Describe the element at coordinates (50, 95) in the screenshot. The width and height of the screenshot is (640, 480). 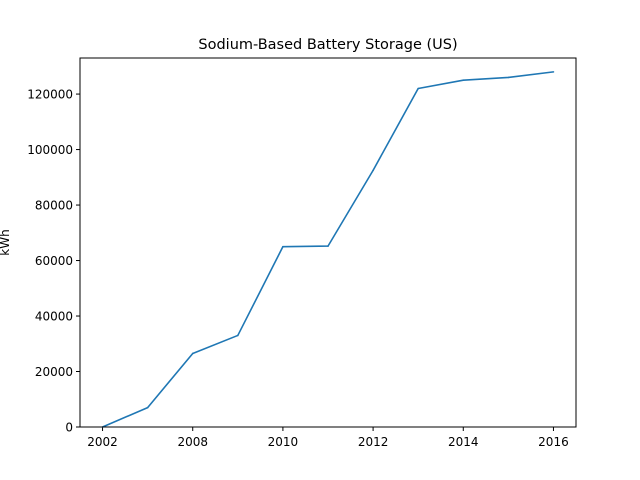
I see `y-tick-label: 120000` at that location.